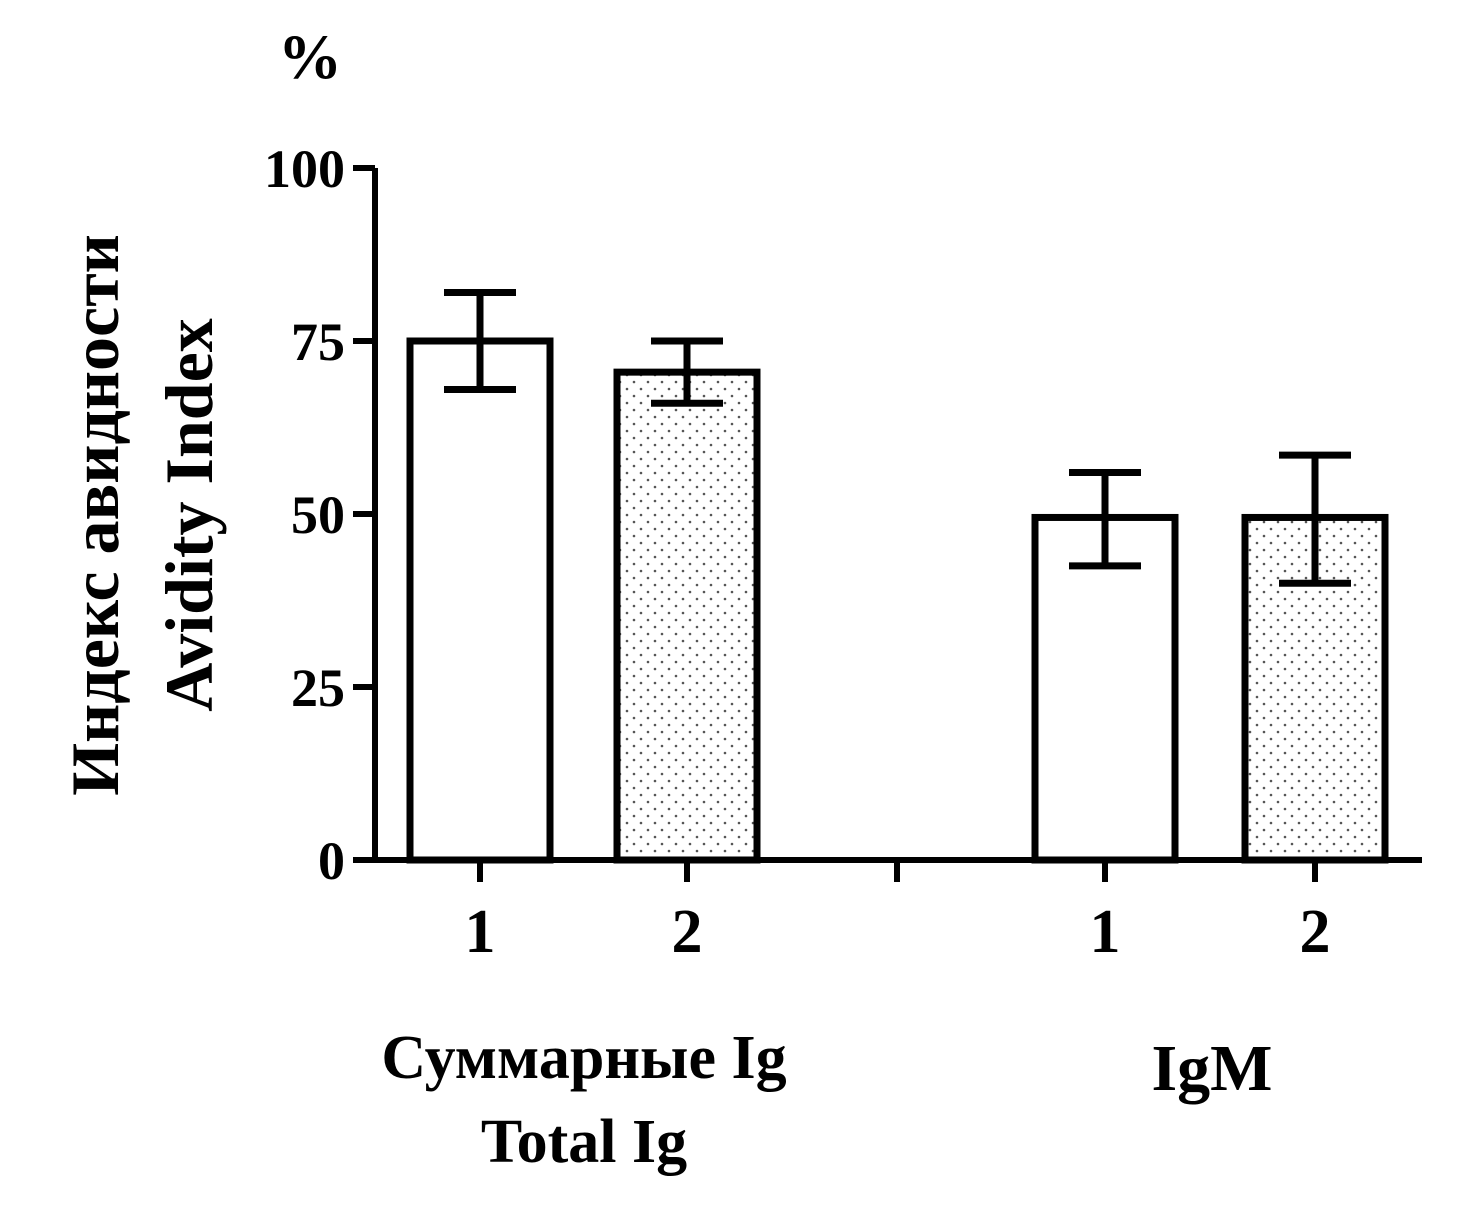 Image resolution: width=1469 pixels, height=1215 pixels. I want to click on y-tick-label-50: 50, so click(318, 515).